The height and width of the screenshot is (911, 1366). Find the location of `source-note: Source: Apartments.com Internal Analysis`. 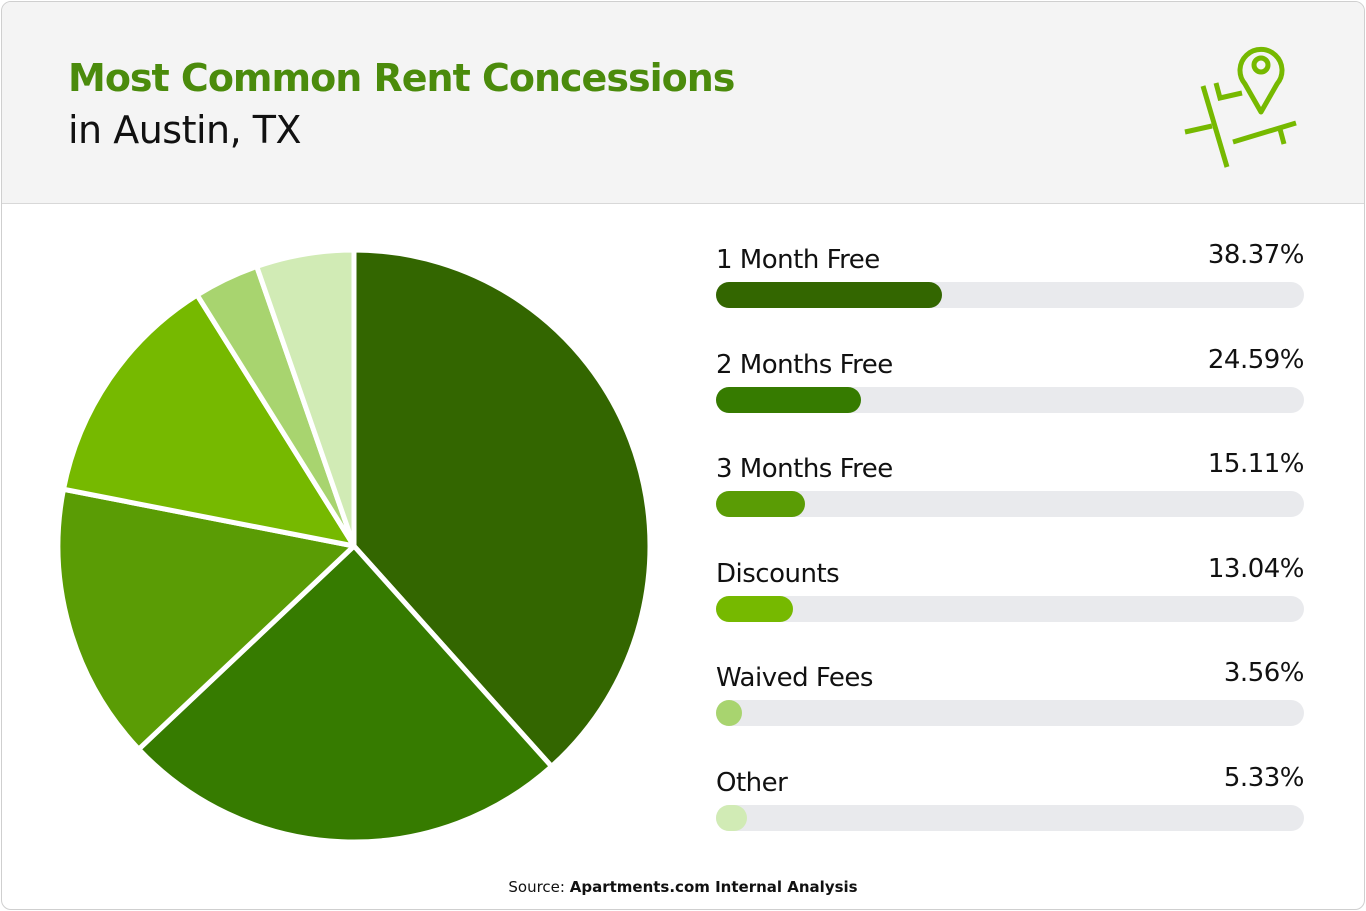

source-note: Source: Apartments.com Internal Analysis is located at coordinates (683, 887).